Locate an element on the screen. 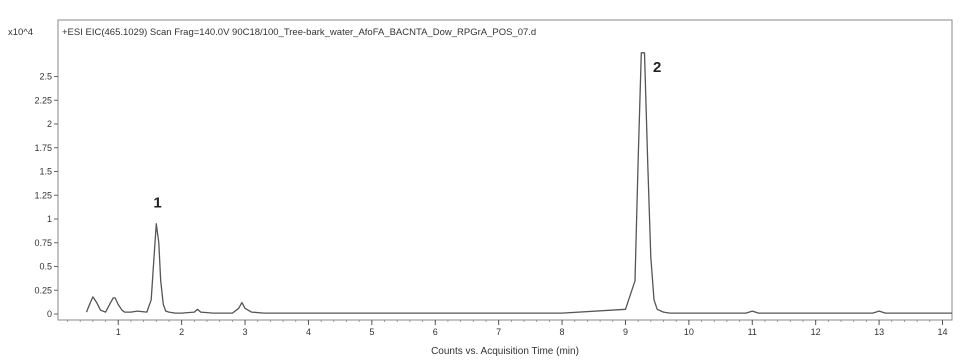  x-tick-label: 4 is located at coordinates (308, 332).